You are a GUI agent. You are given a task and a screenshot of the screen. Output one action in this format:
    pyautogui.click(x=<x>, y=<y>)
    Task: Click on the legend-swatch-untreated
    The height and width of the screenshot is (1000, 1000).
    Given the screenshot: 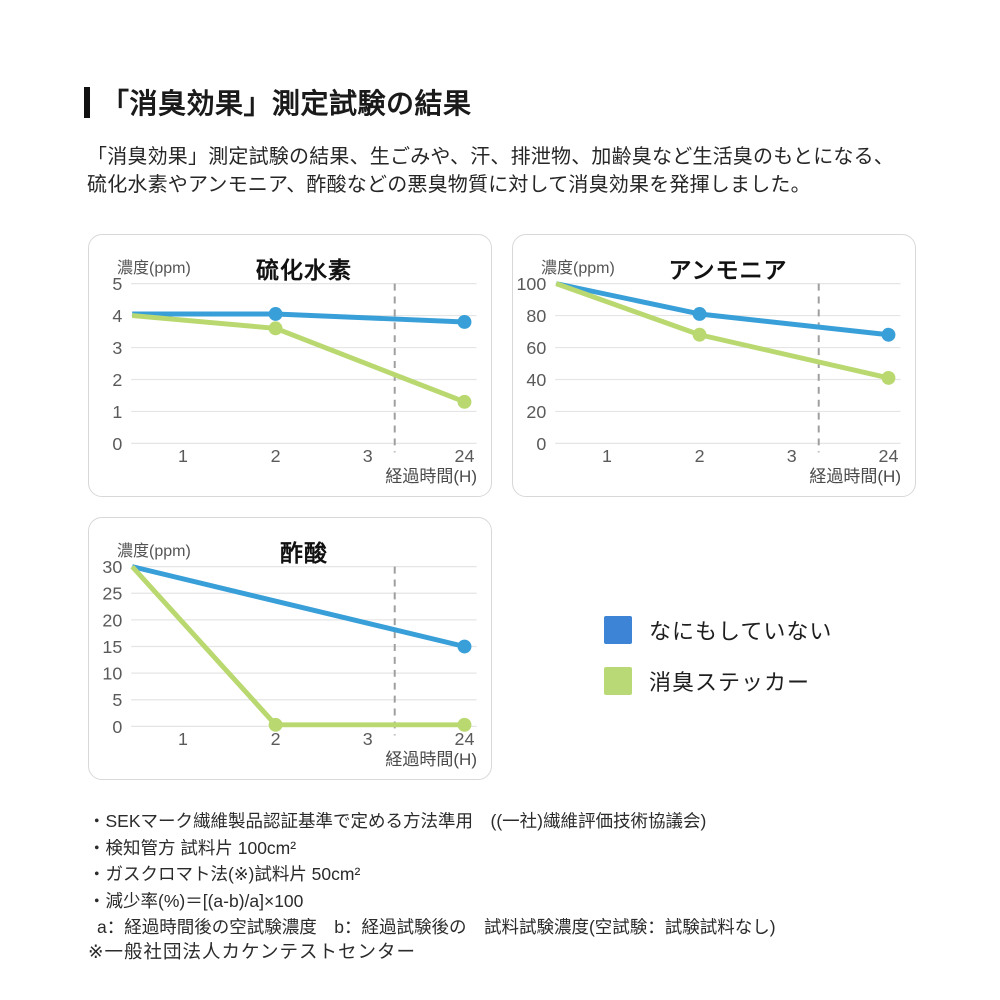 What is the action you would take?
    pyautogui.click(x=618, y=630)
    